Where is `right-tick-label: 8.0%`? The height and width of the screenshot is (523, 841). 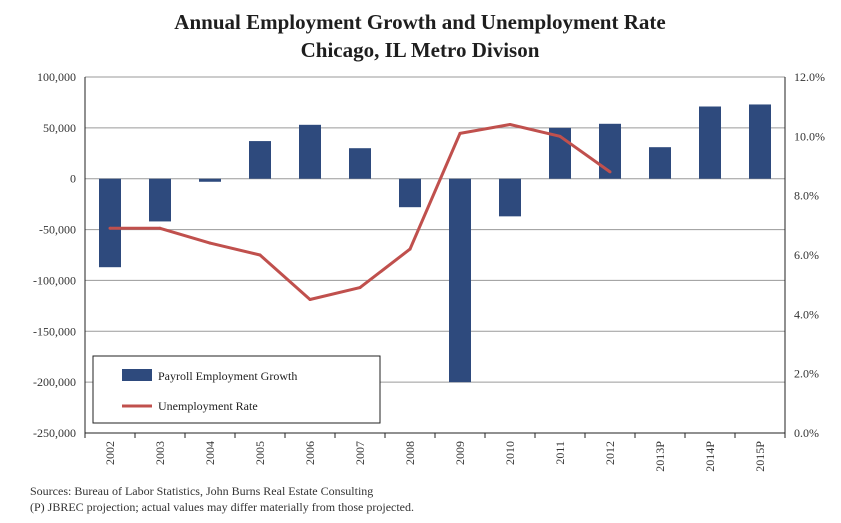 right-tick-label: 8.0% is located at coordinates (806, 196).